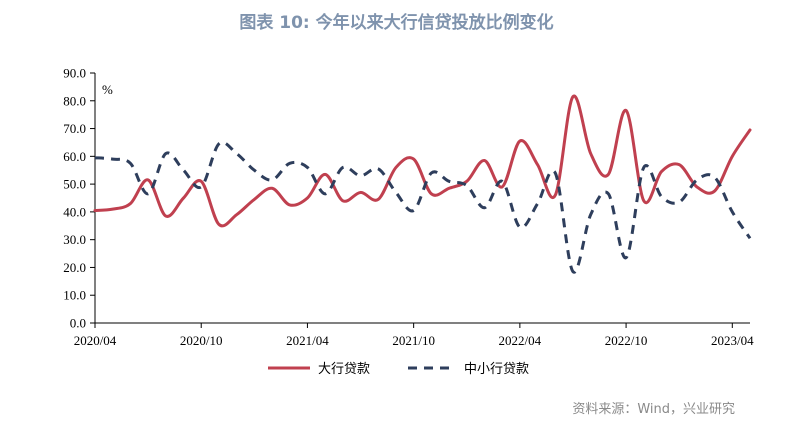 This screenshot has height=426, width=793. Describe the element at coordinates (78, 323) in the screenshot. I see `y-tick-label: 0.0` at that location.